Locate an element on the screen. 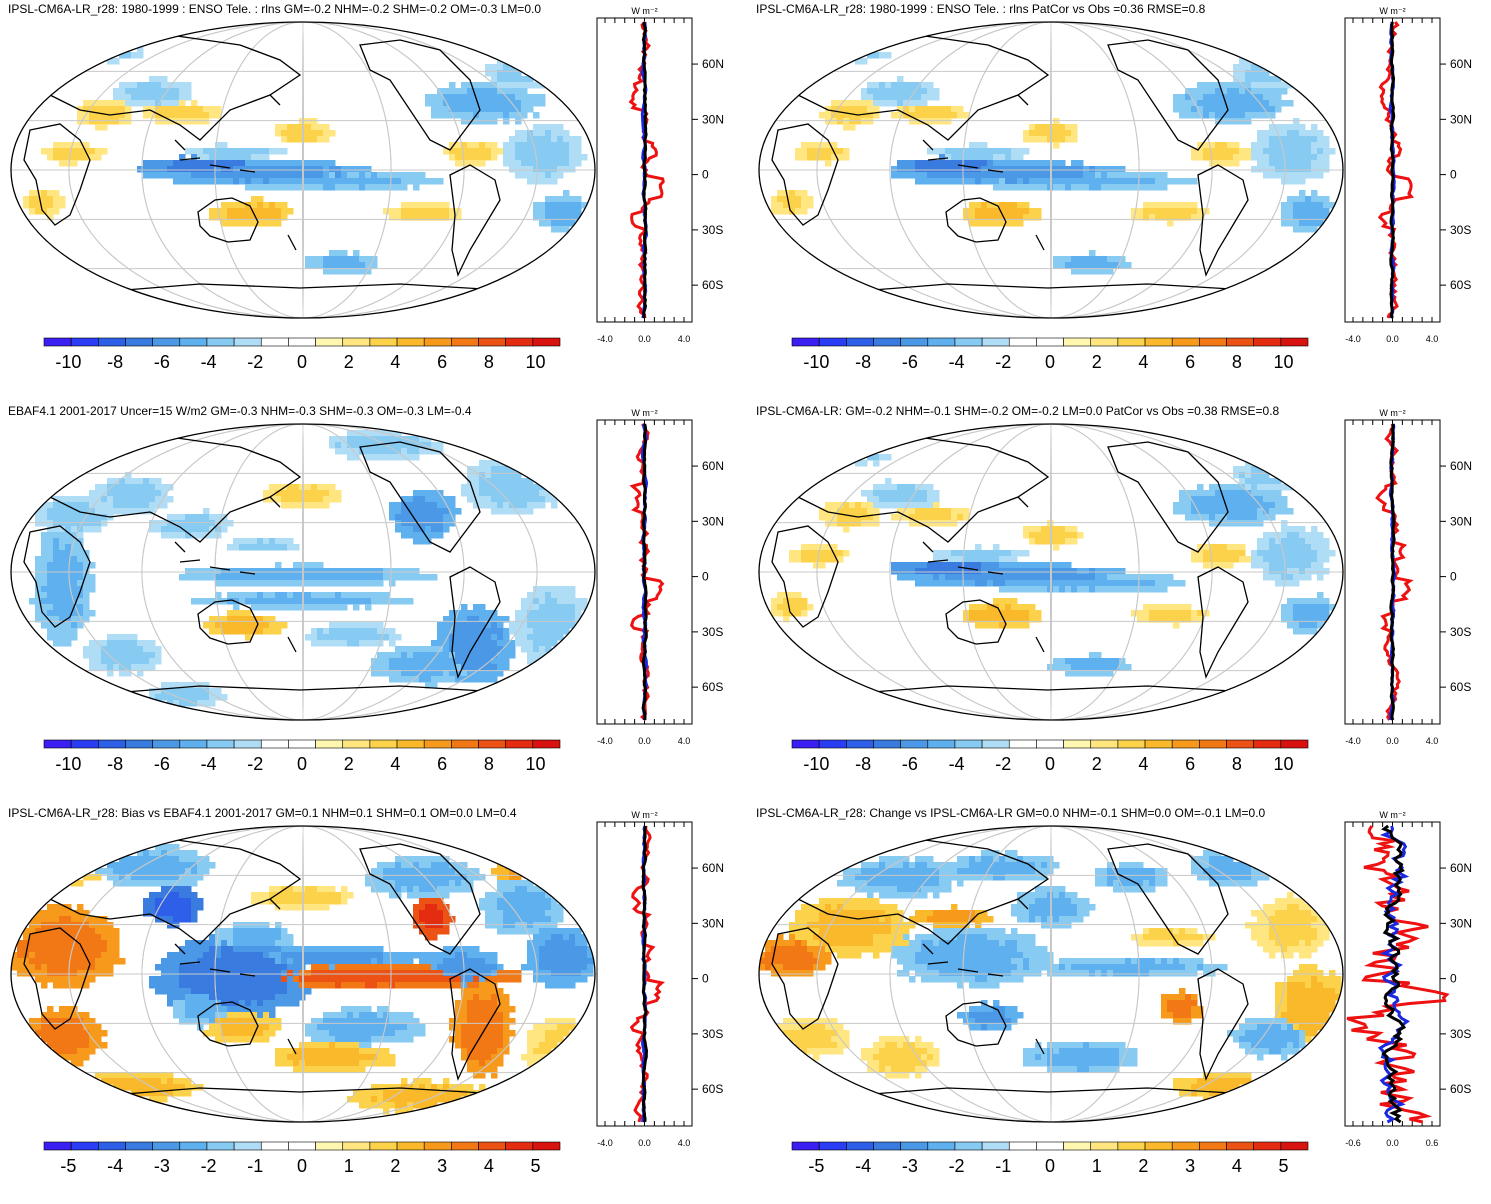 Image resolution: width=1491 pixels, height=1204 pixels. colorbar-label: 3 is located at coordinates (1190, 1166).